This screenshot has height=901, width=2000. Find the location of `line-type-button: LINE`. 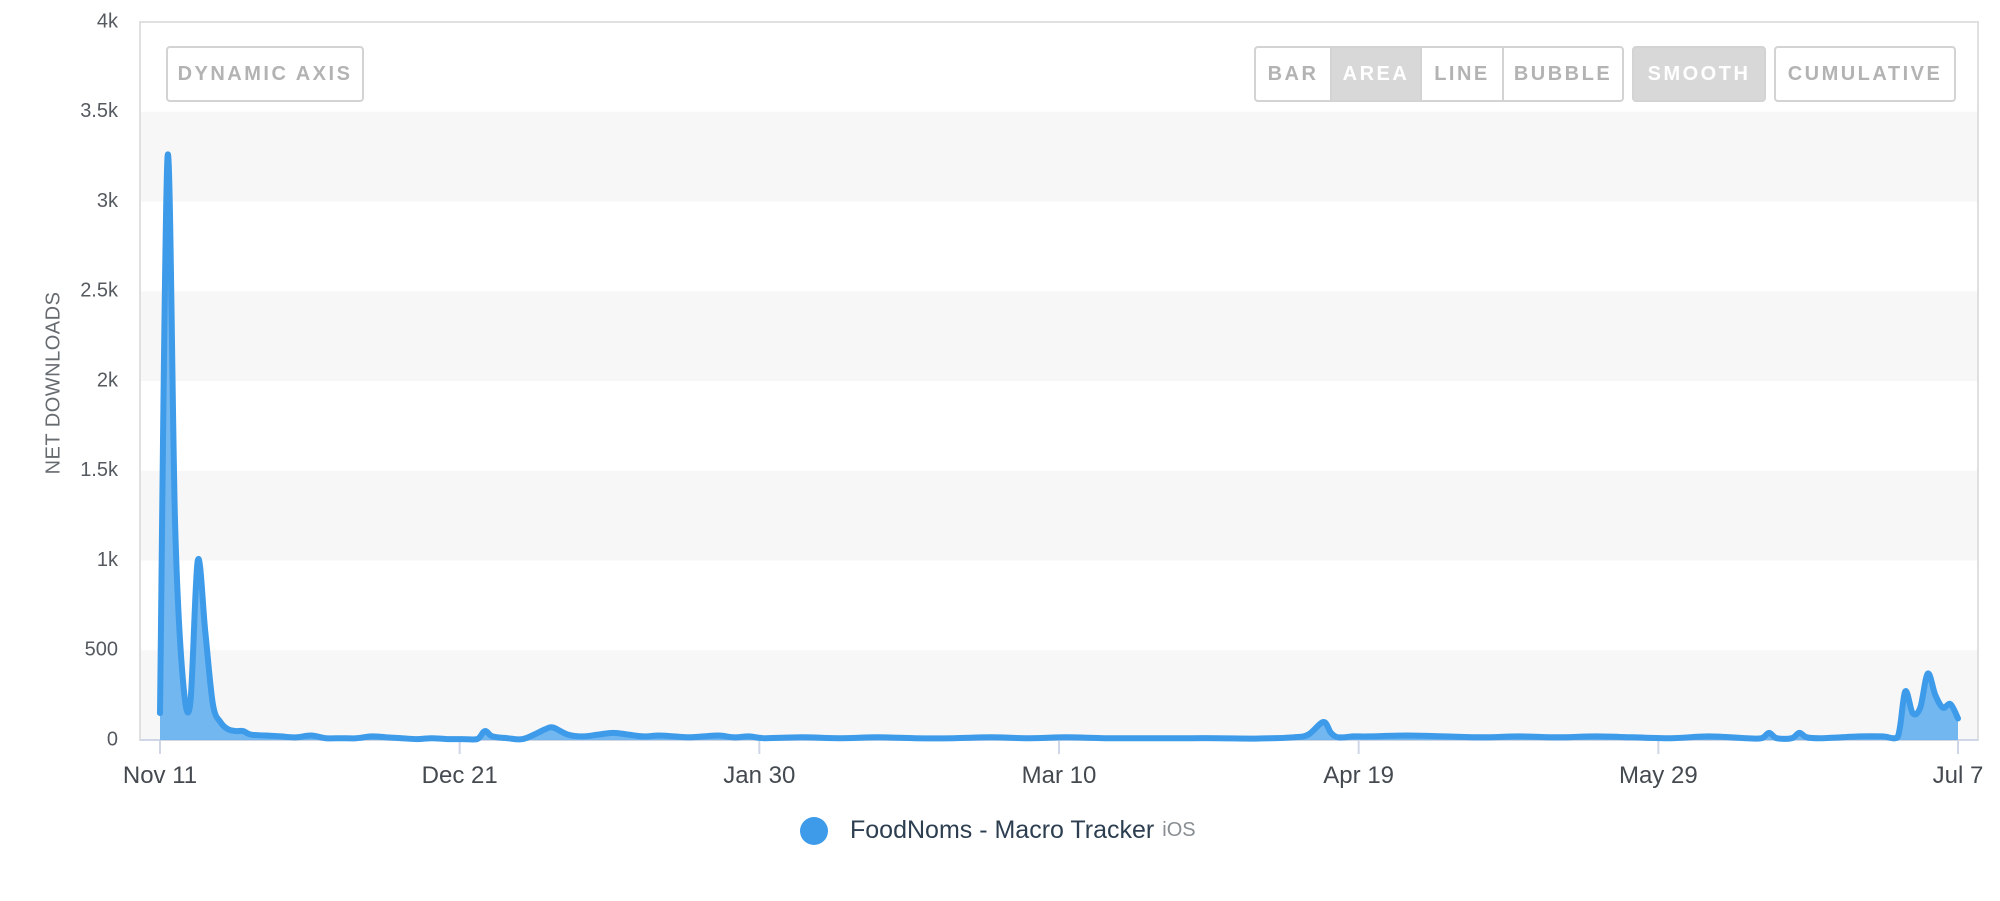

line-type-button: LINE is located at coordinates (1462, 74).